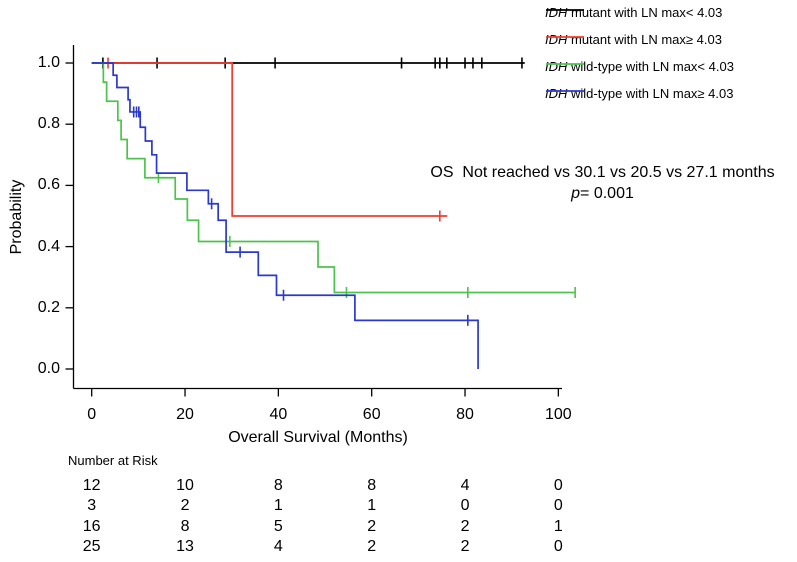  Describe the element at coordinates (48, 368) in the screenshot. I see `y-tick-label: 0.0` at that location.